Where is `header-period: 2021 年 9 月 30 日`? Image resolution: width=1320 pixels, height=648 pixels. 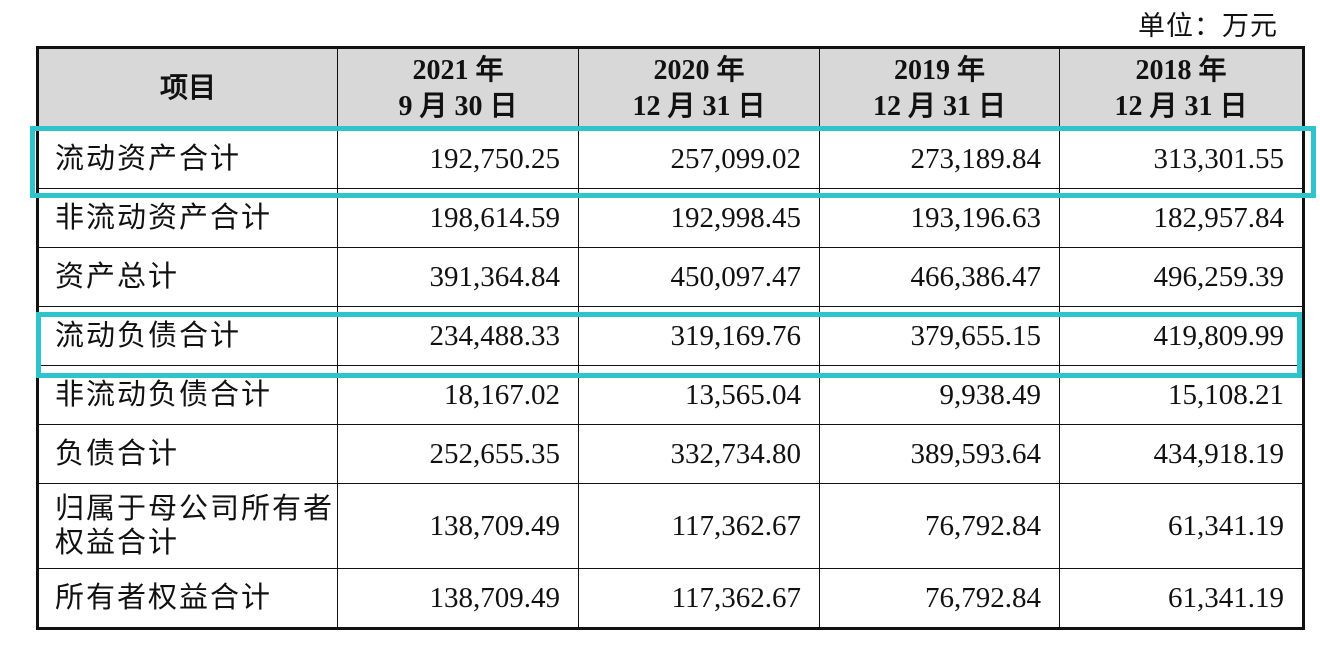
header-period: 2021 年 9 月 30 日 is located at coordinates (458, 88).